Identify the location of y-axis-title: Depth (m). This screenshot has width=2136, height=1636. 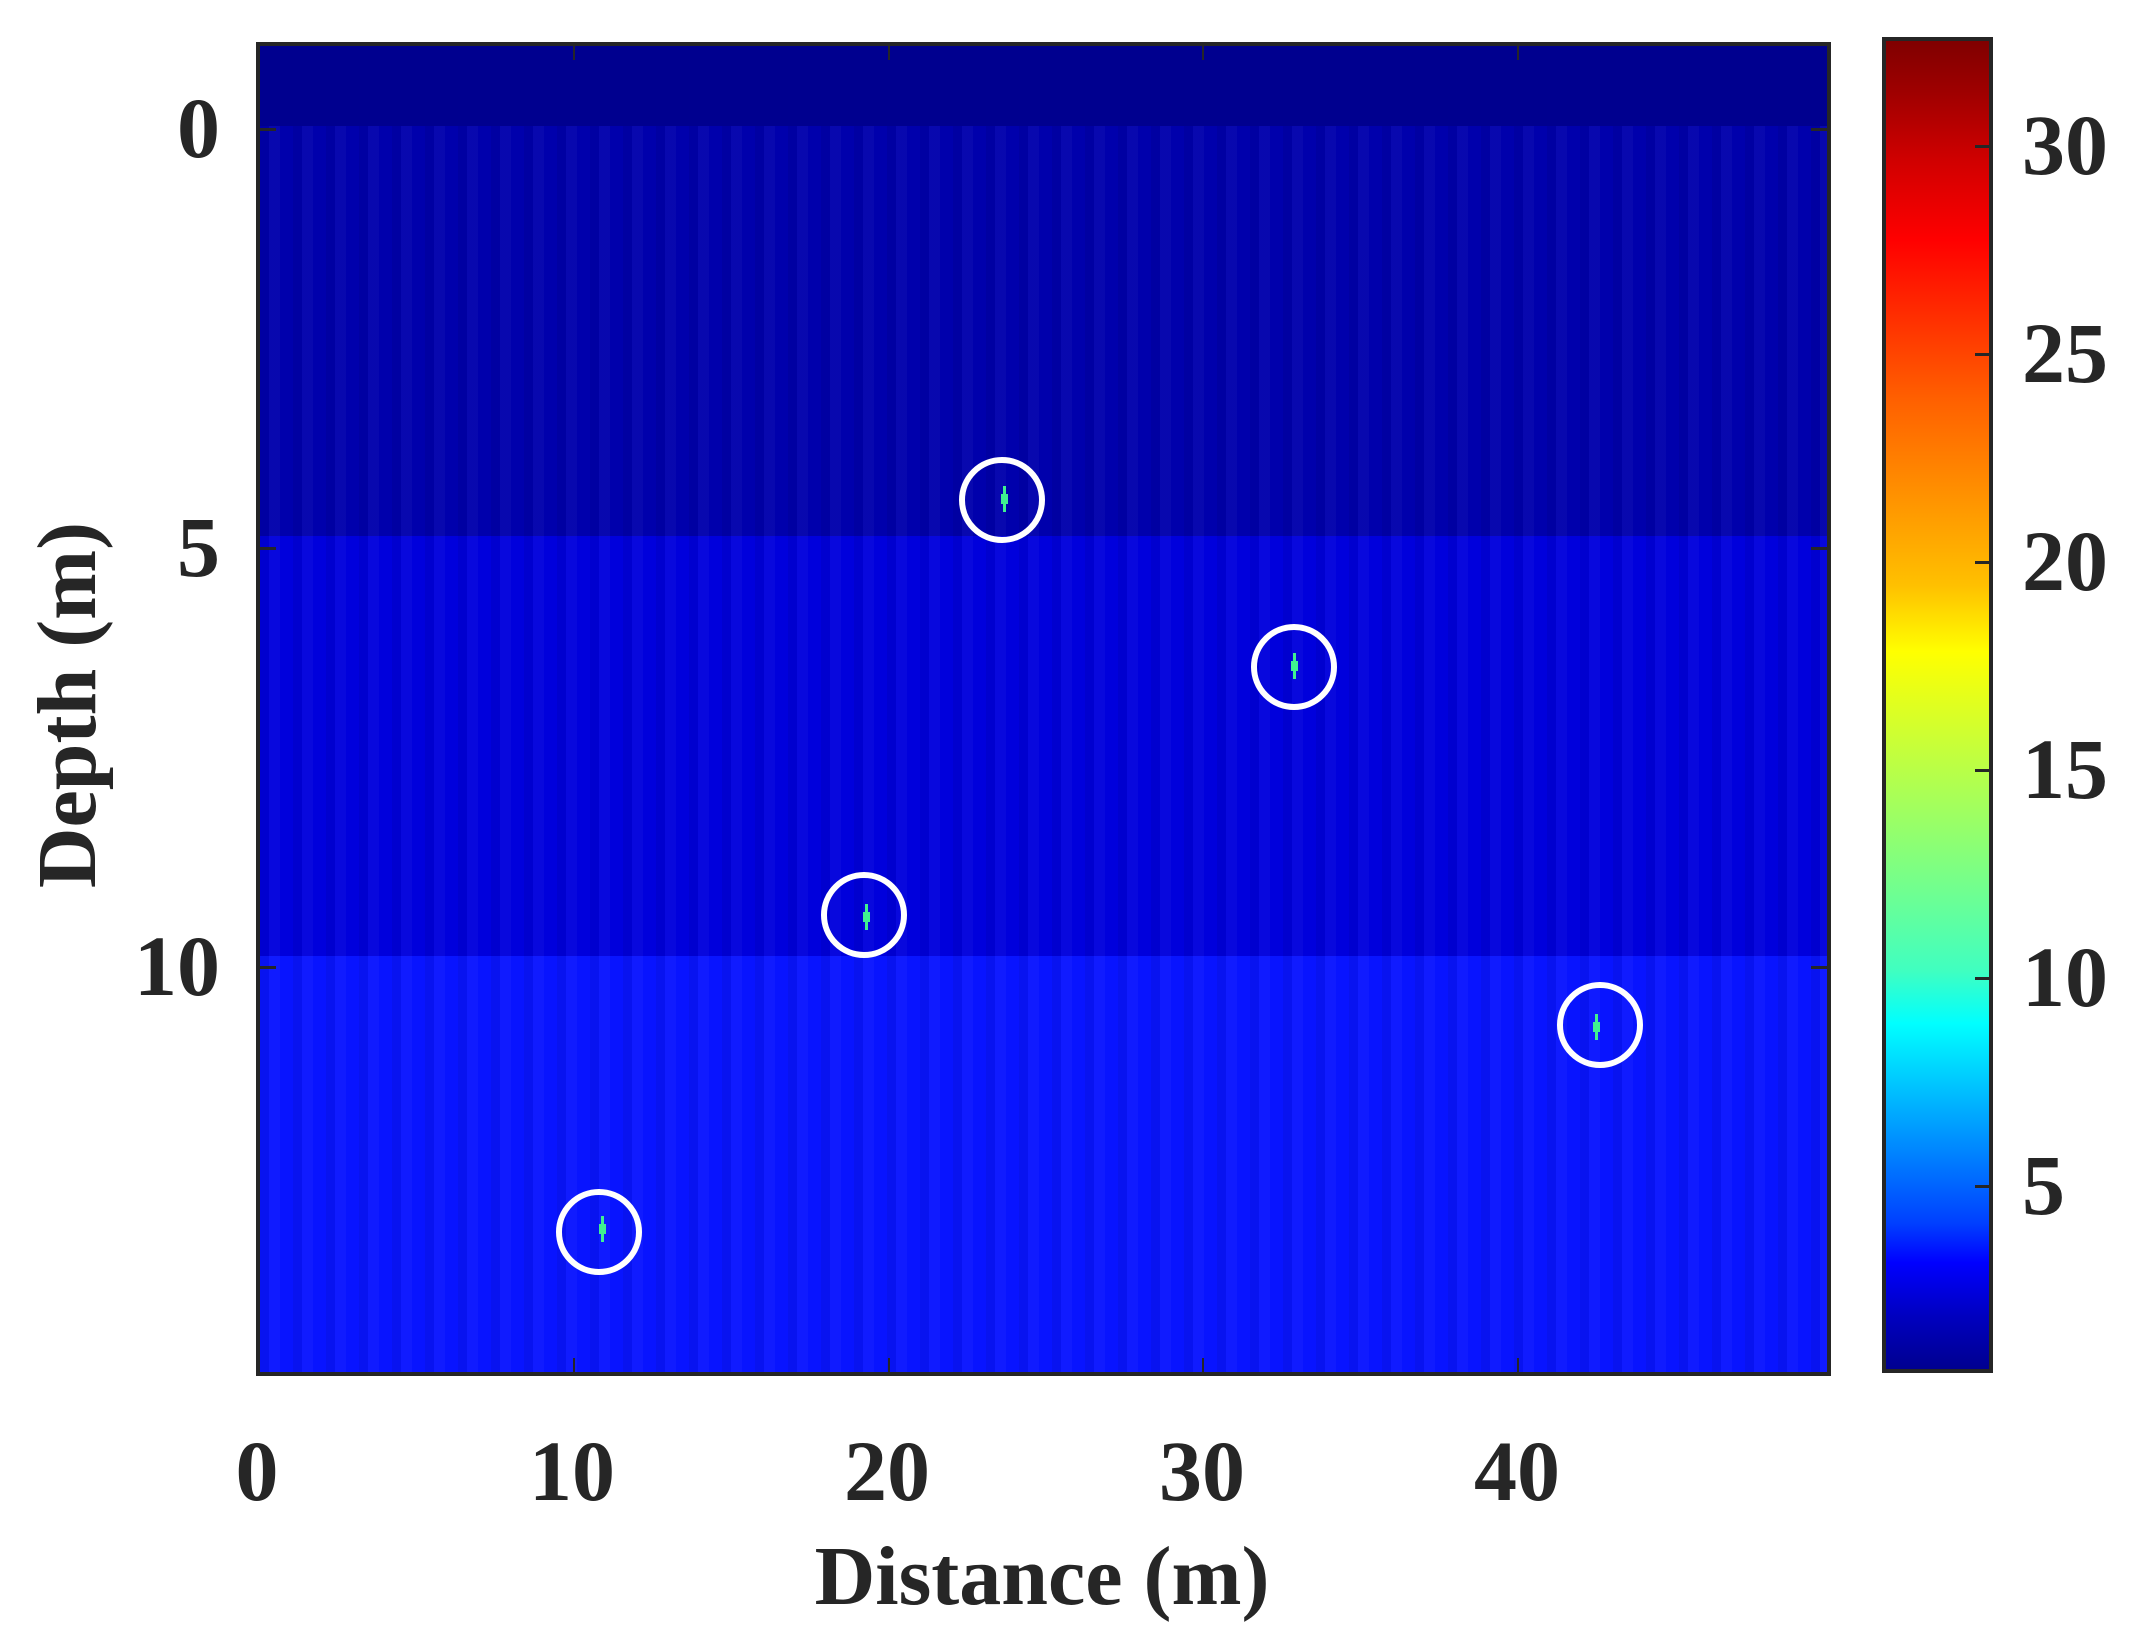
(67, 705).